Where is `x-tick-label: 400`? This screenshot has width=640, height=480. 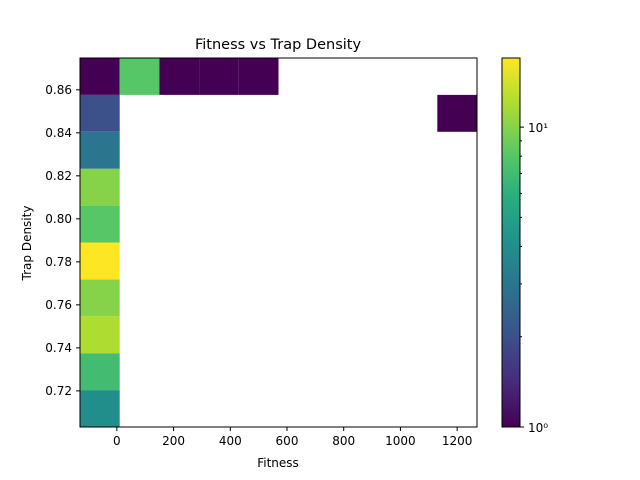
x-tick-label: 400 is located at coordinates (230, 441).